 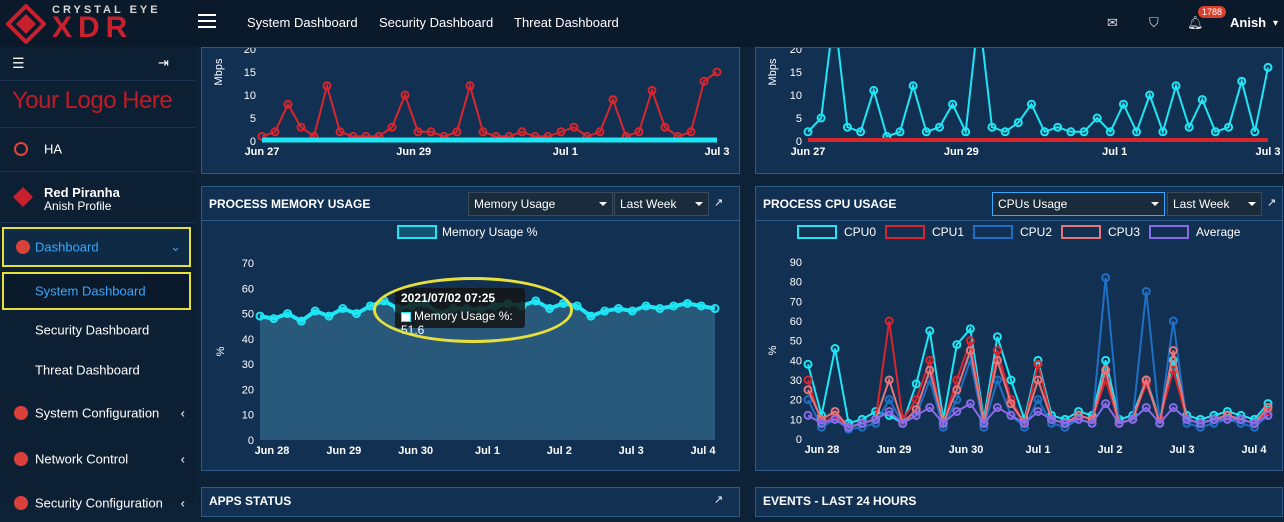 I want to click on legend-label: Average, so click(x=1218, y=232).